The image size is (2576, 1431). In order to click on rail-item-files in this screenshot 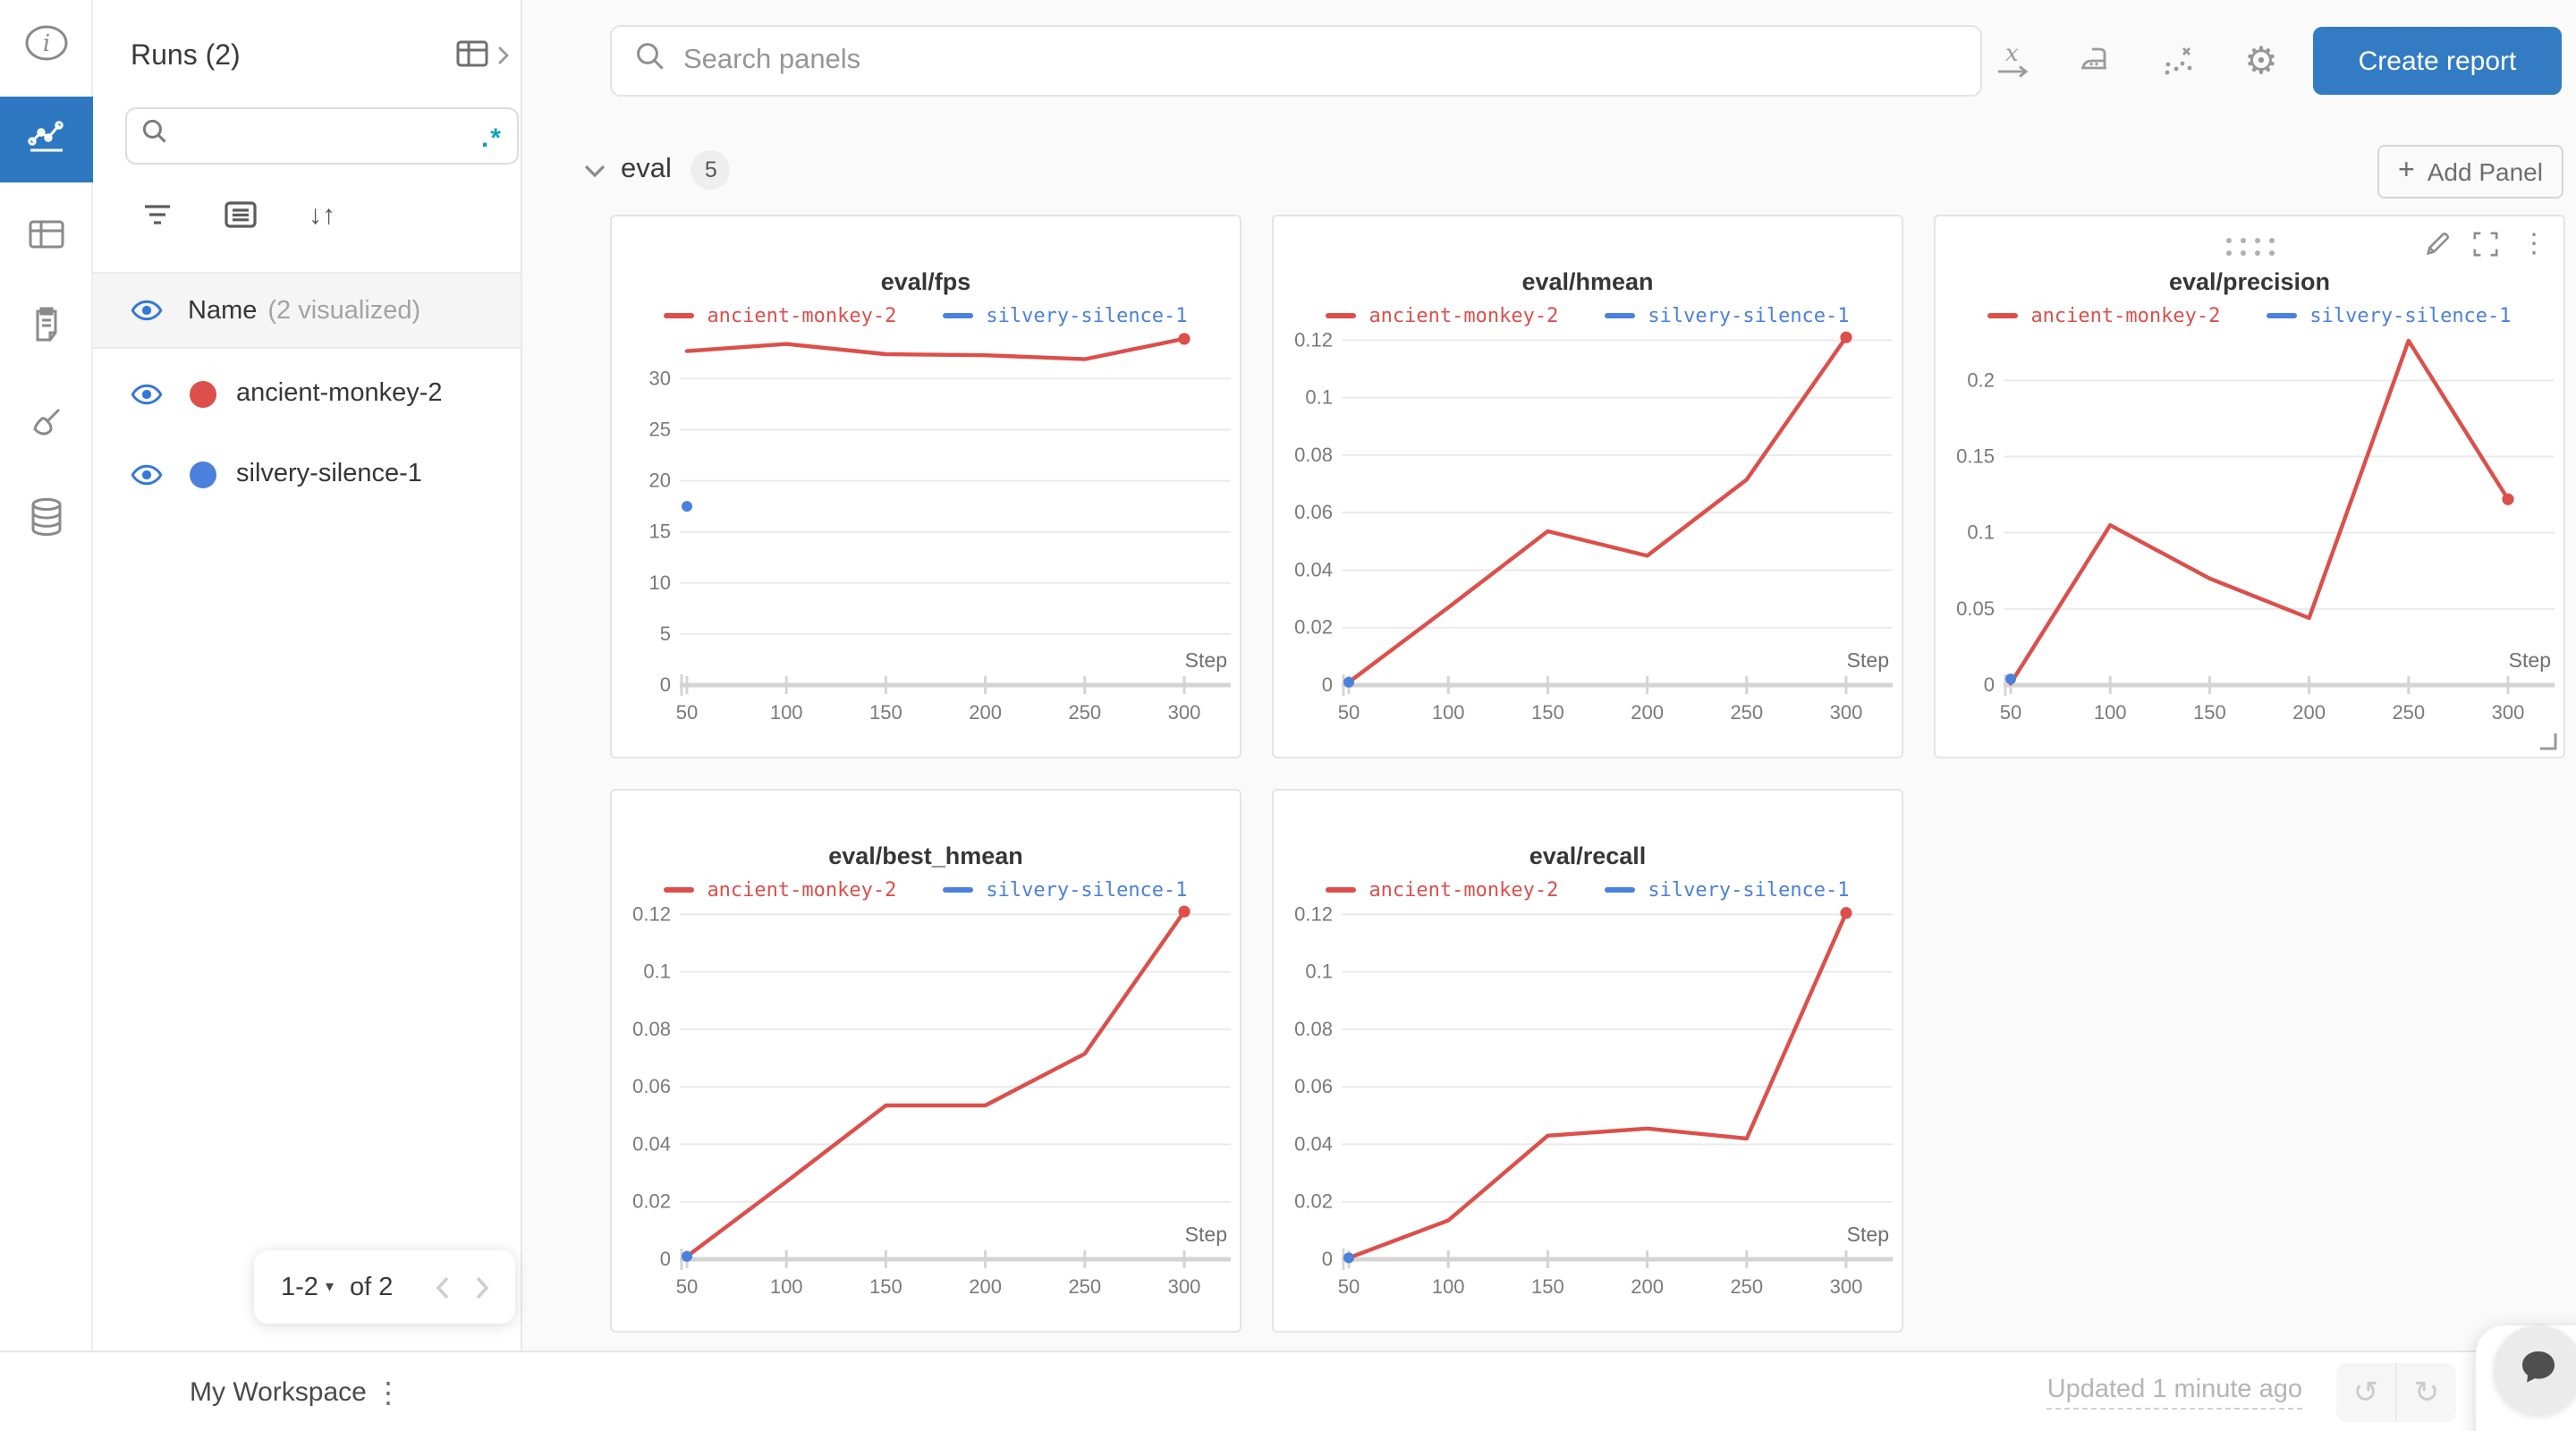, I will do `click(46, 427)`.